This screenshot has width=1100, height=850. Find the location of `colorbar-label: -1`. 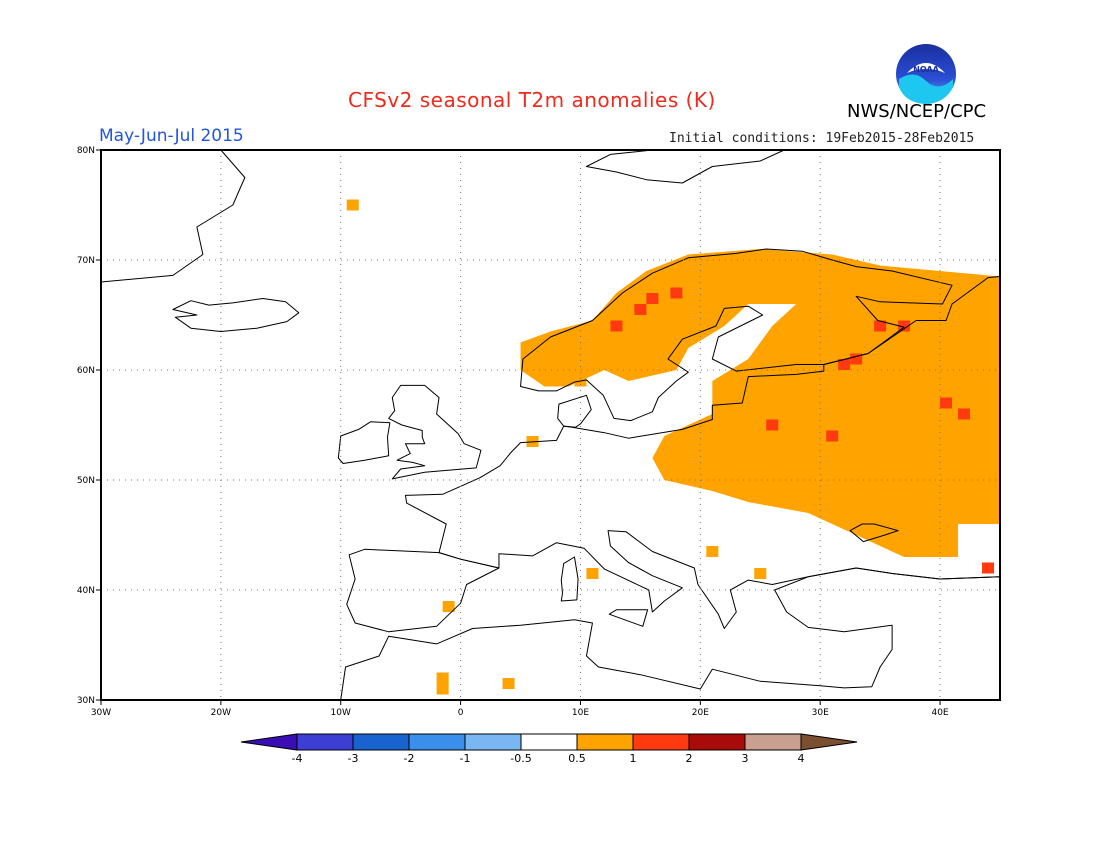

colorbar-label: -1 is located at coordinates (465, 758).